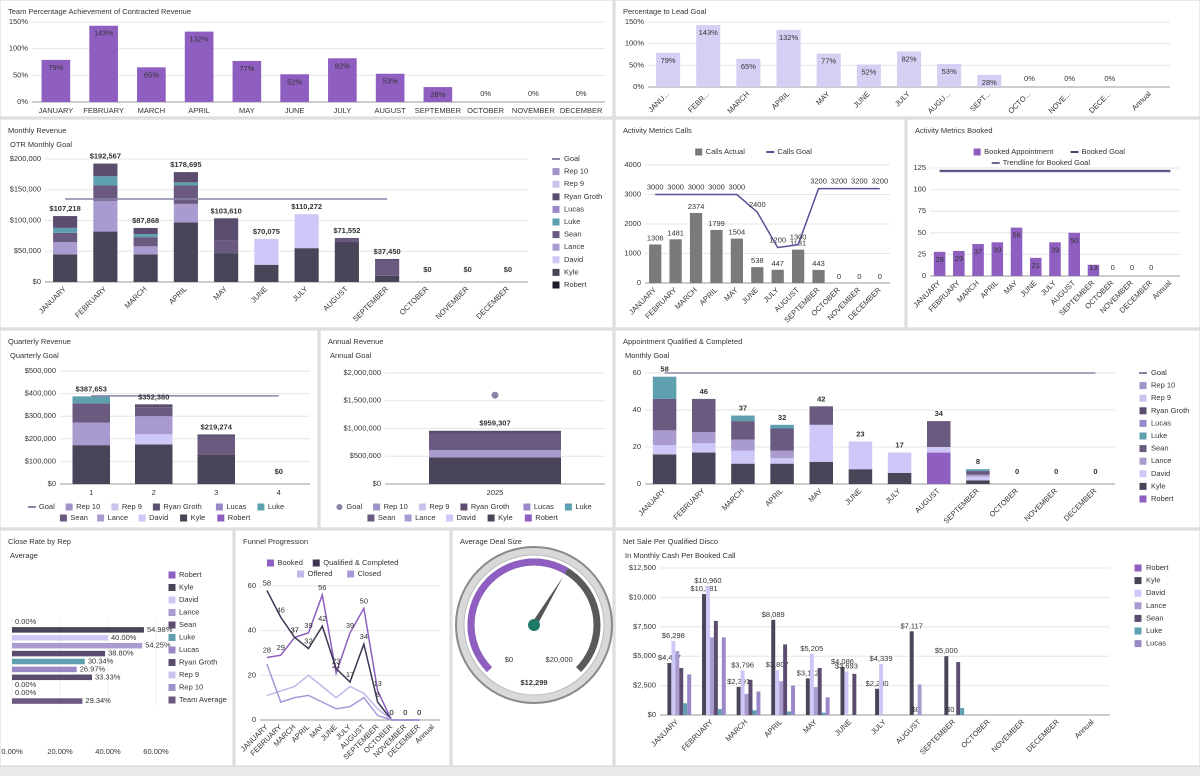 Image resolution: width=1200 pixels, height=776 pixels. Describe the element at coordinates (782, 417) in the screenshot. I see `total-label: 32` at that location.